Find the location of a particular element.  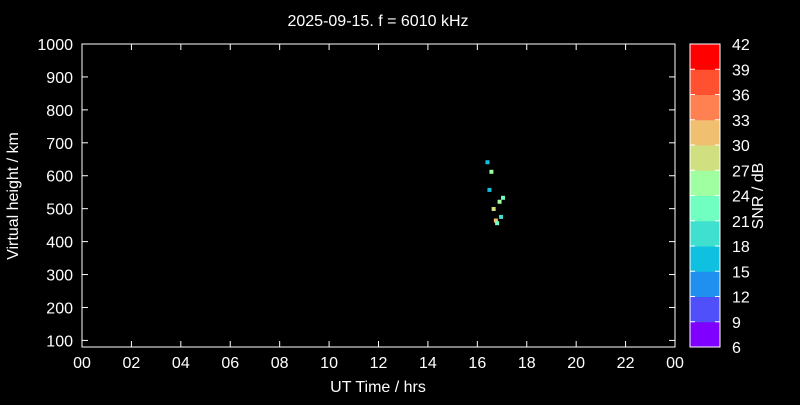

colorbar-tick-label: 24 is located at coordinates (741, 197).